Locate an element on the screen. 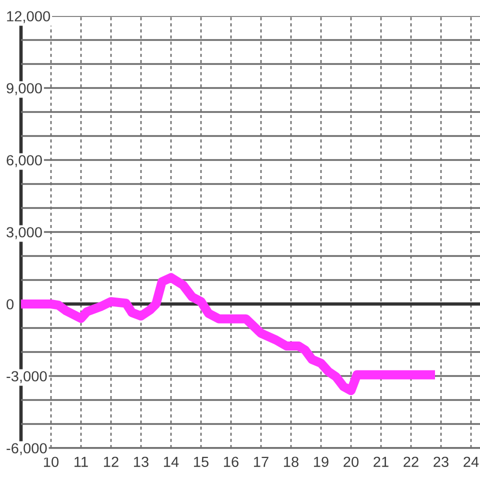 The image size is (480, 480). x-tick-label: 15 is located at coordinates (201, 462).